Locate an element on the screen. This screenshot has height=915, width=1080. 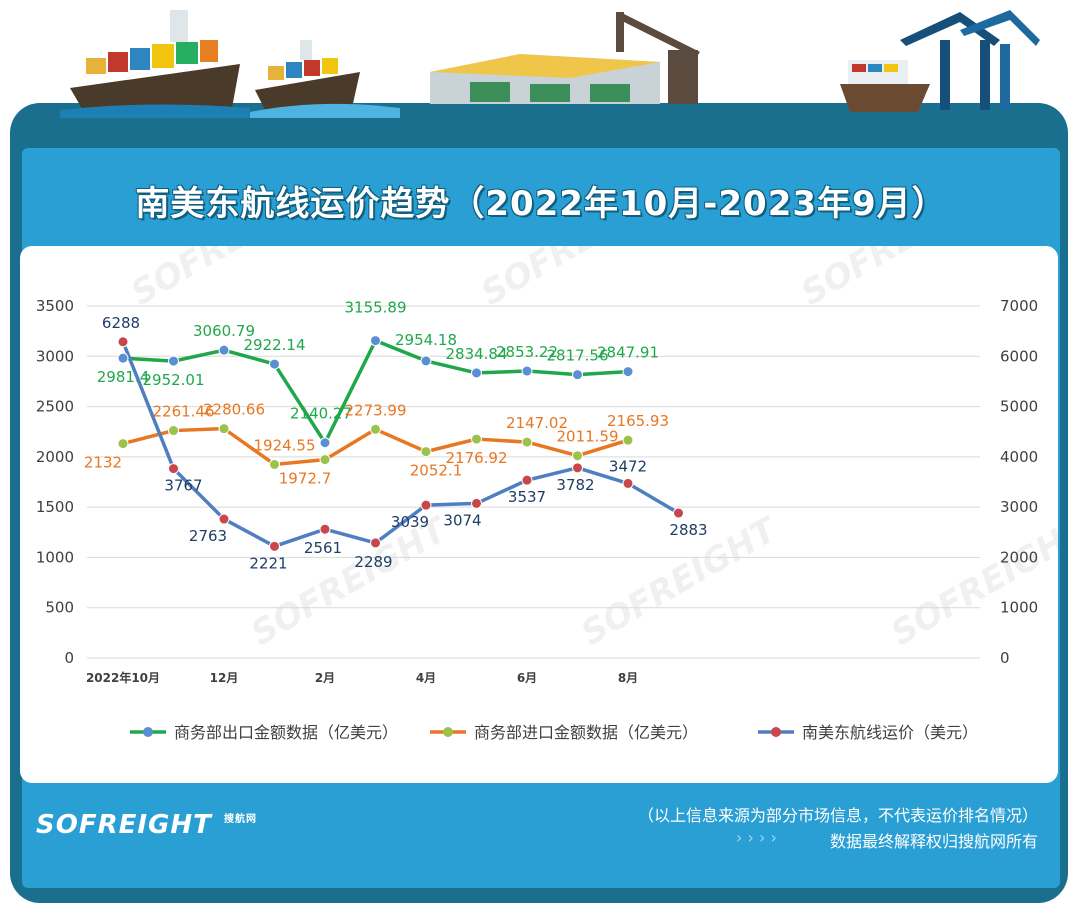
y-right-tick-label: 7000 is located at coordinates (1019, 306).